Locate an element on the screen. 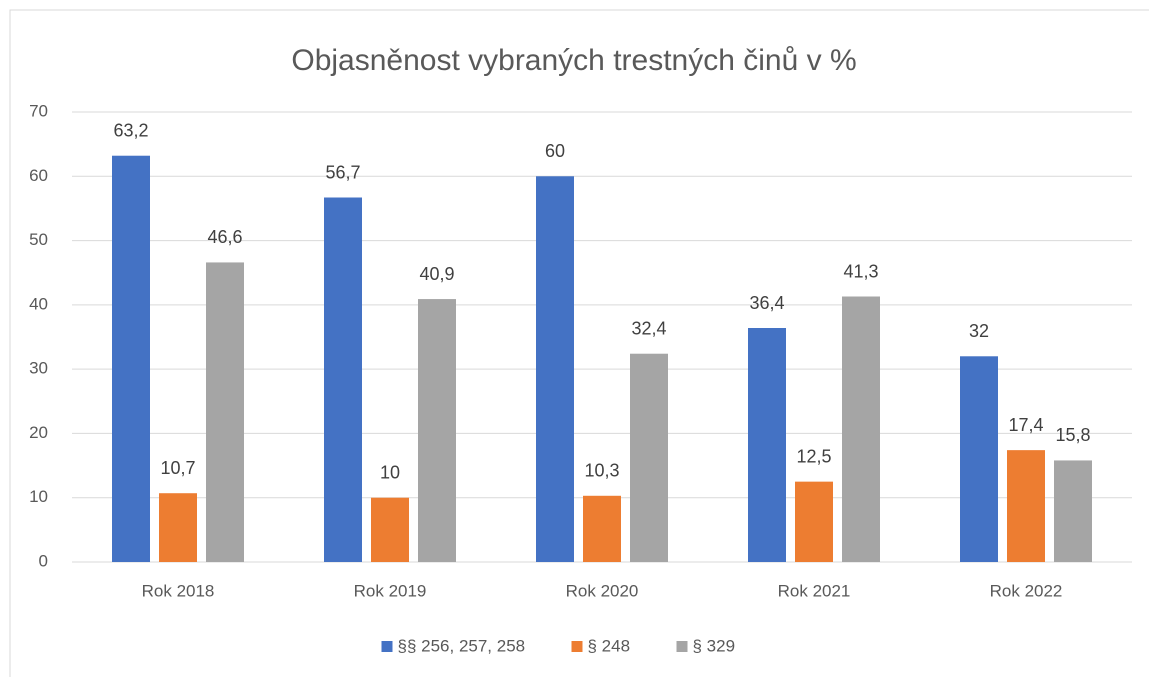  y-tick-label: 30 is located at coordinates (38, 368).